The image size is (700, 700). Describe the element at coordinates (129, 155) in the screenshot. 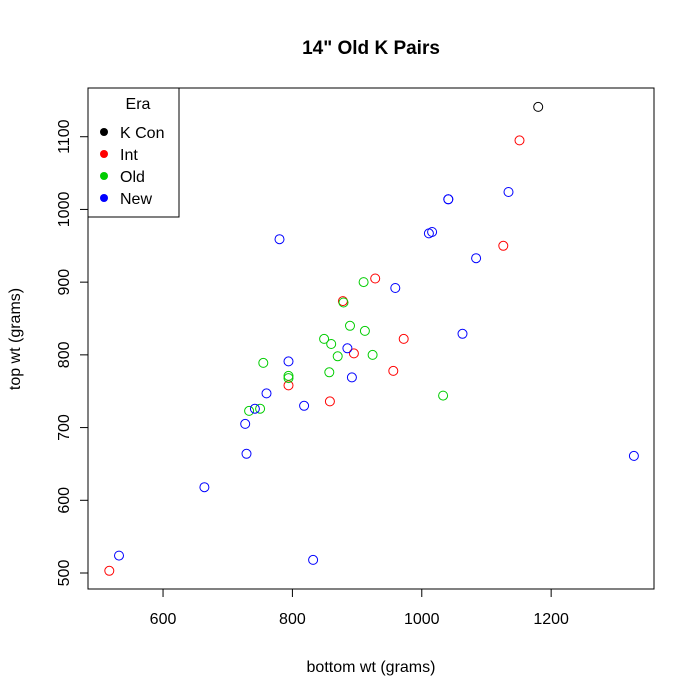

I see `legend-entry-label: Int` at that location.